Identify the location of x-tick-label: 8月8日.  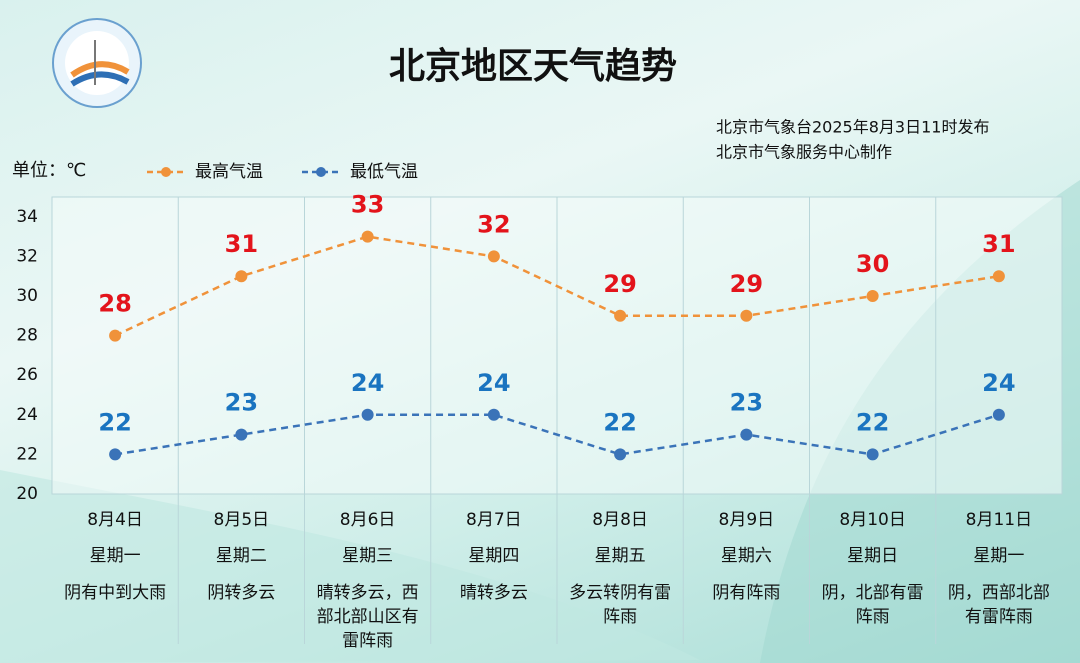
(620, 520).